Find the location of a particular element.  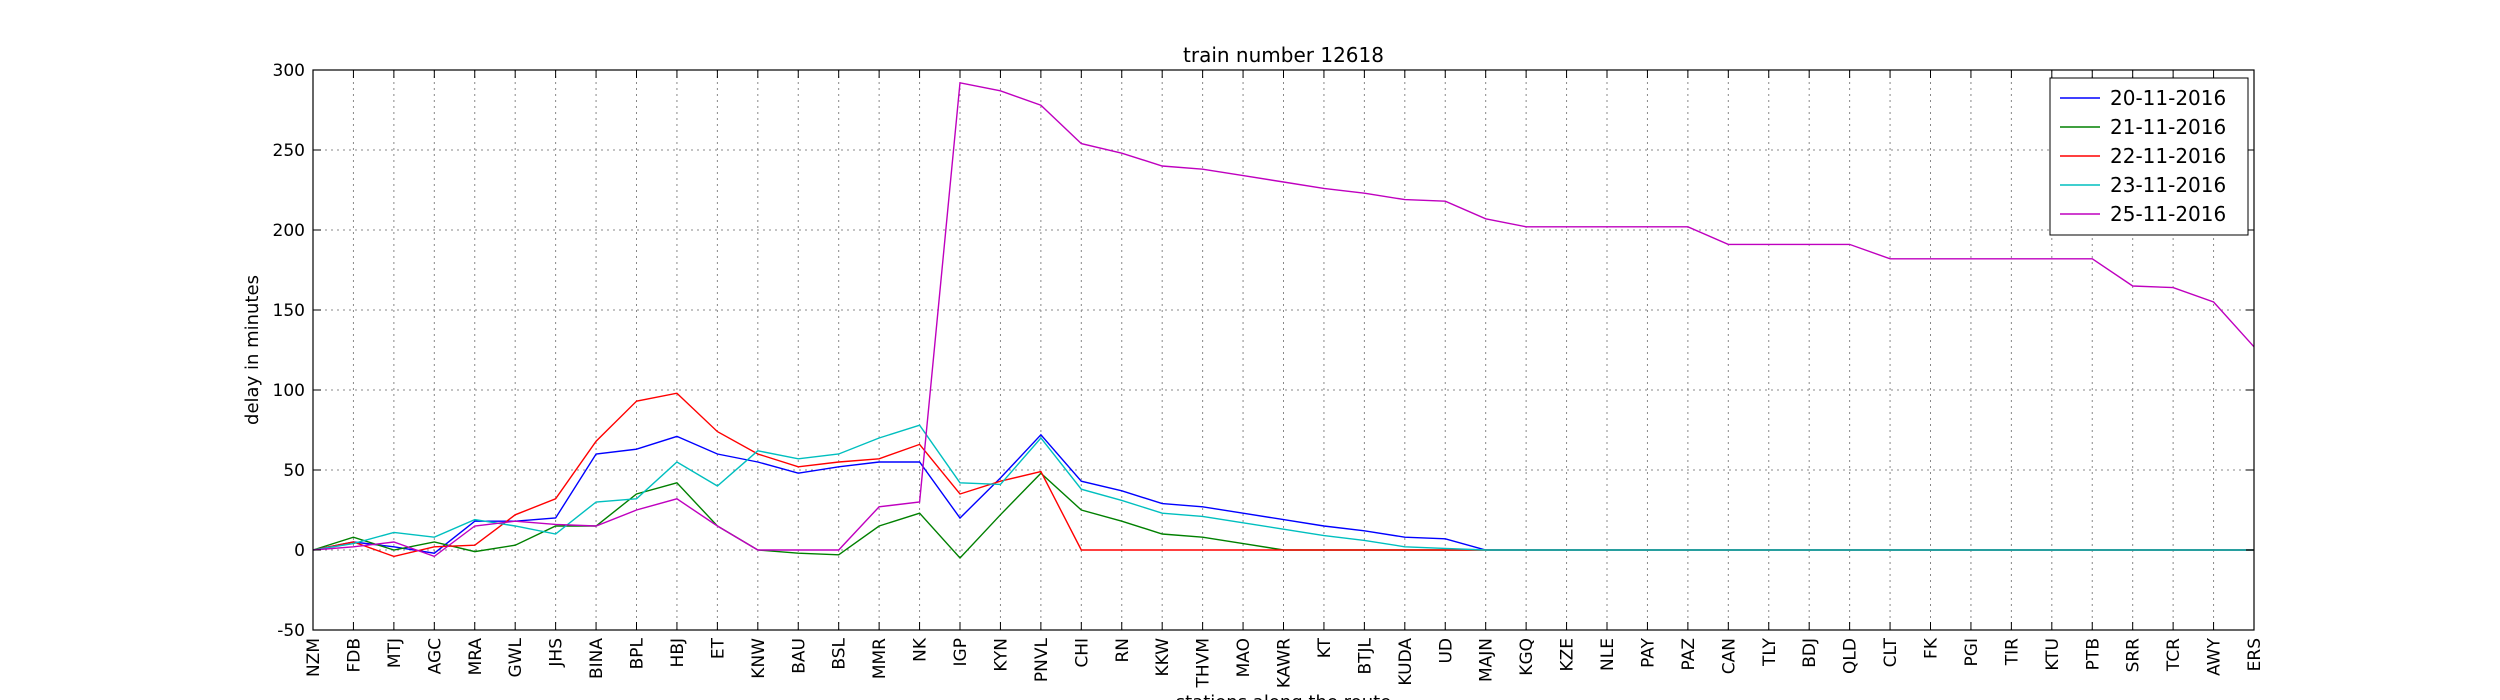

x-tick-label: KNW is located at coordinates (759, 658).